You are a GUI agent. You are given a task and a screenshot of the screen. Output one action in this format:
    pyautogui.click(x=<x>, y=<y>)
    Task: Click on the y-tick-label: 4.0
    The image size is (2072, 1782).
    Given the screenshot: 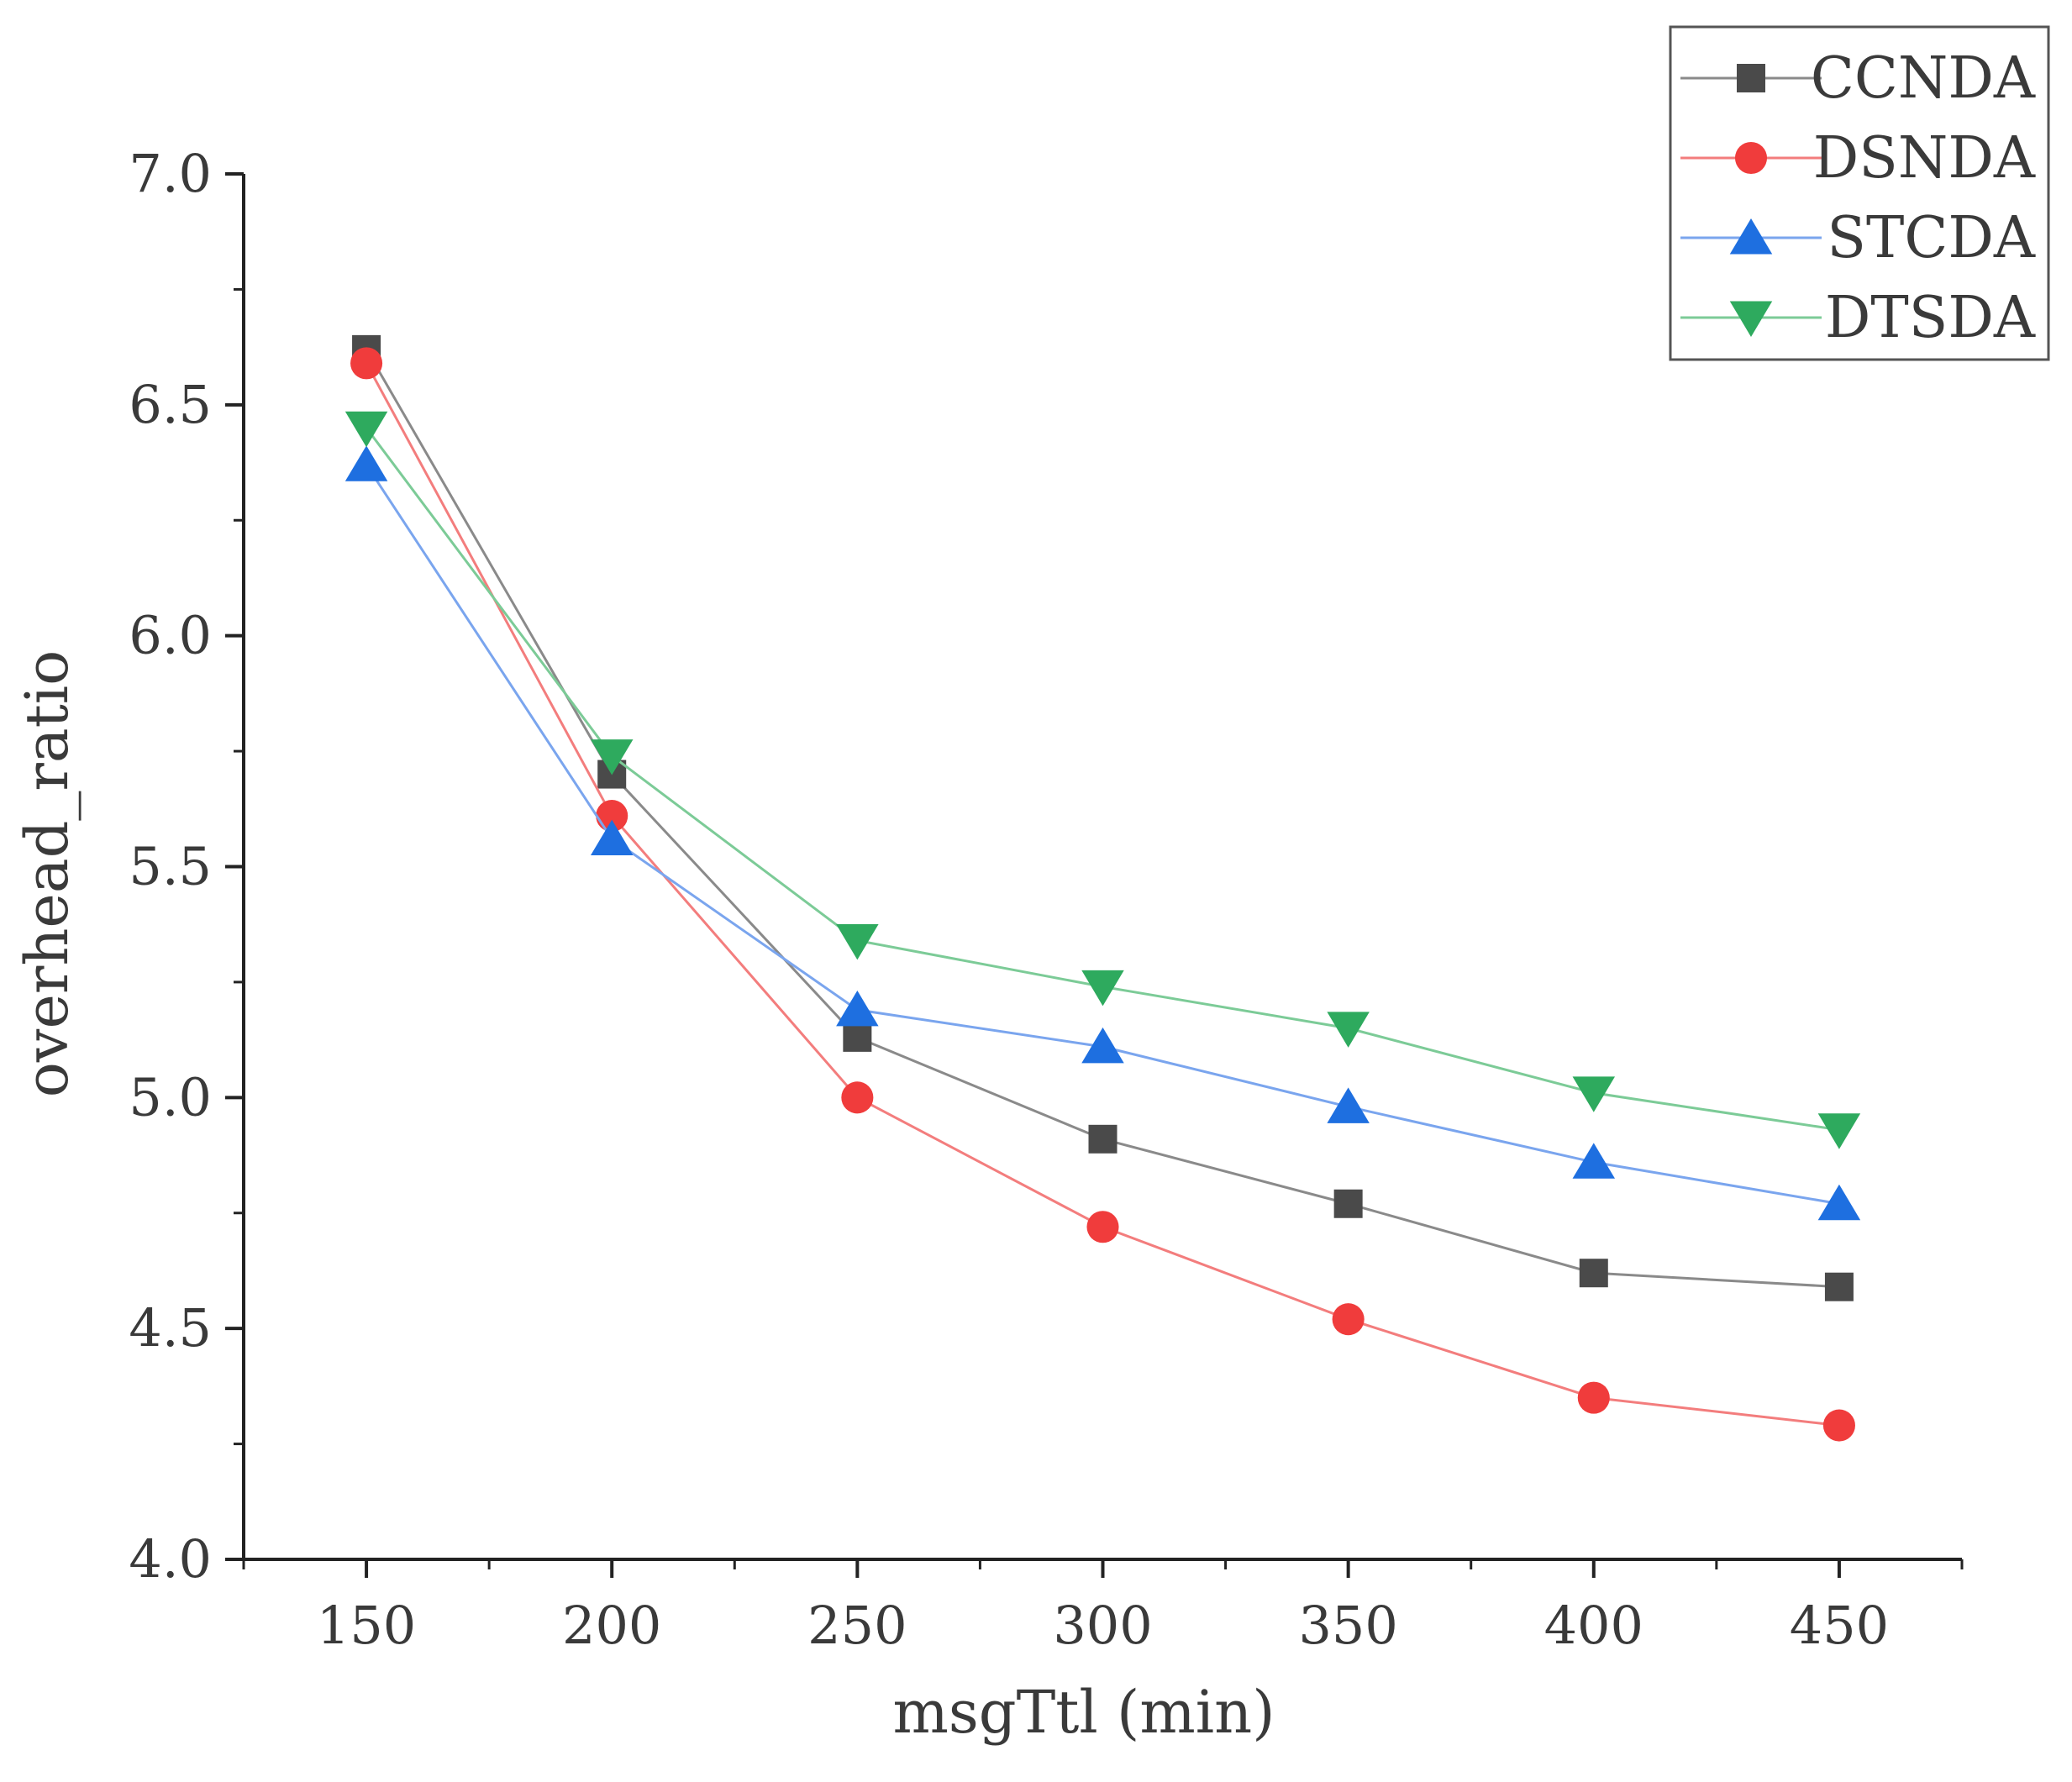 What is the action you would take?
    pyautogui.click(x=170, y=1559)
    